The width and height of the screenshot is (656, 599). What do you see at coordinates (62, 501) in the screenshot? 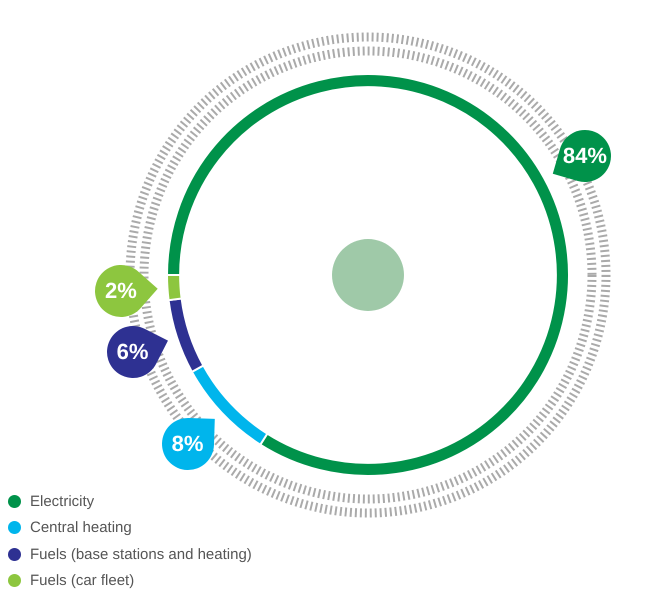
I see `legend-label: Electricity` at bounding box center [62, 501].